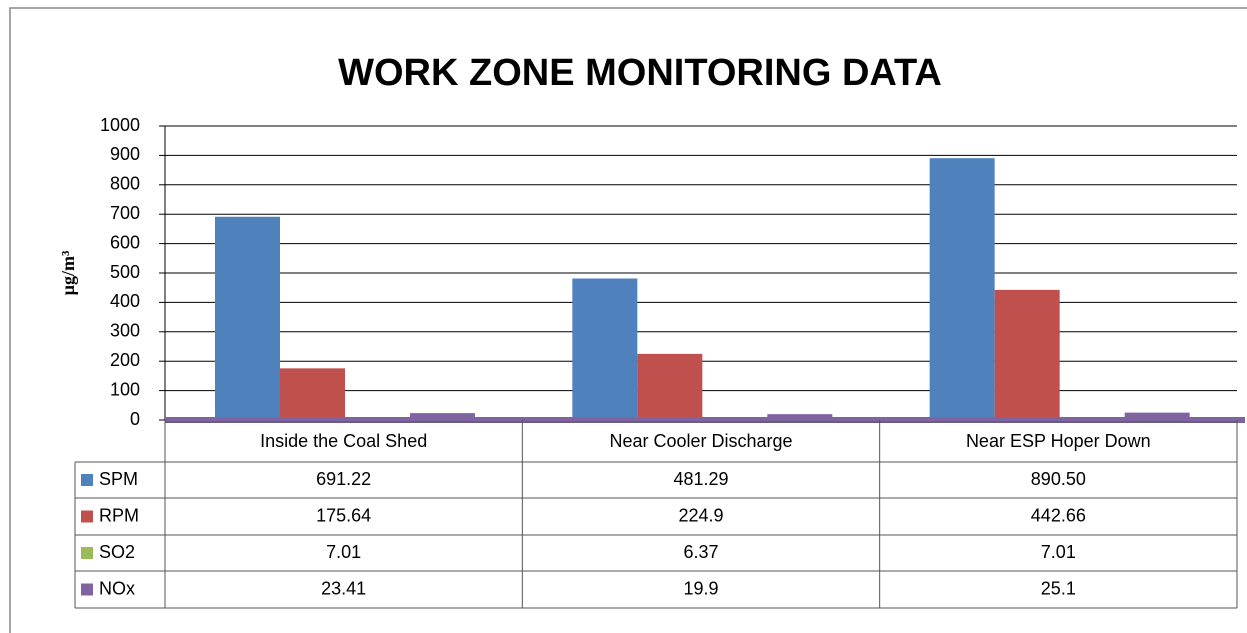 The image size is (1247, 633). I want to click on table-value: 19.9, so click(700, 588).